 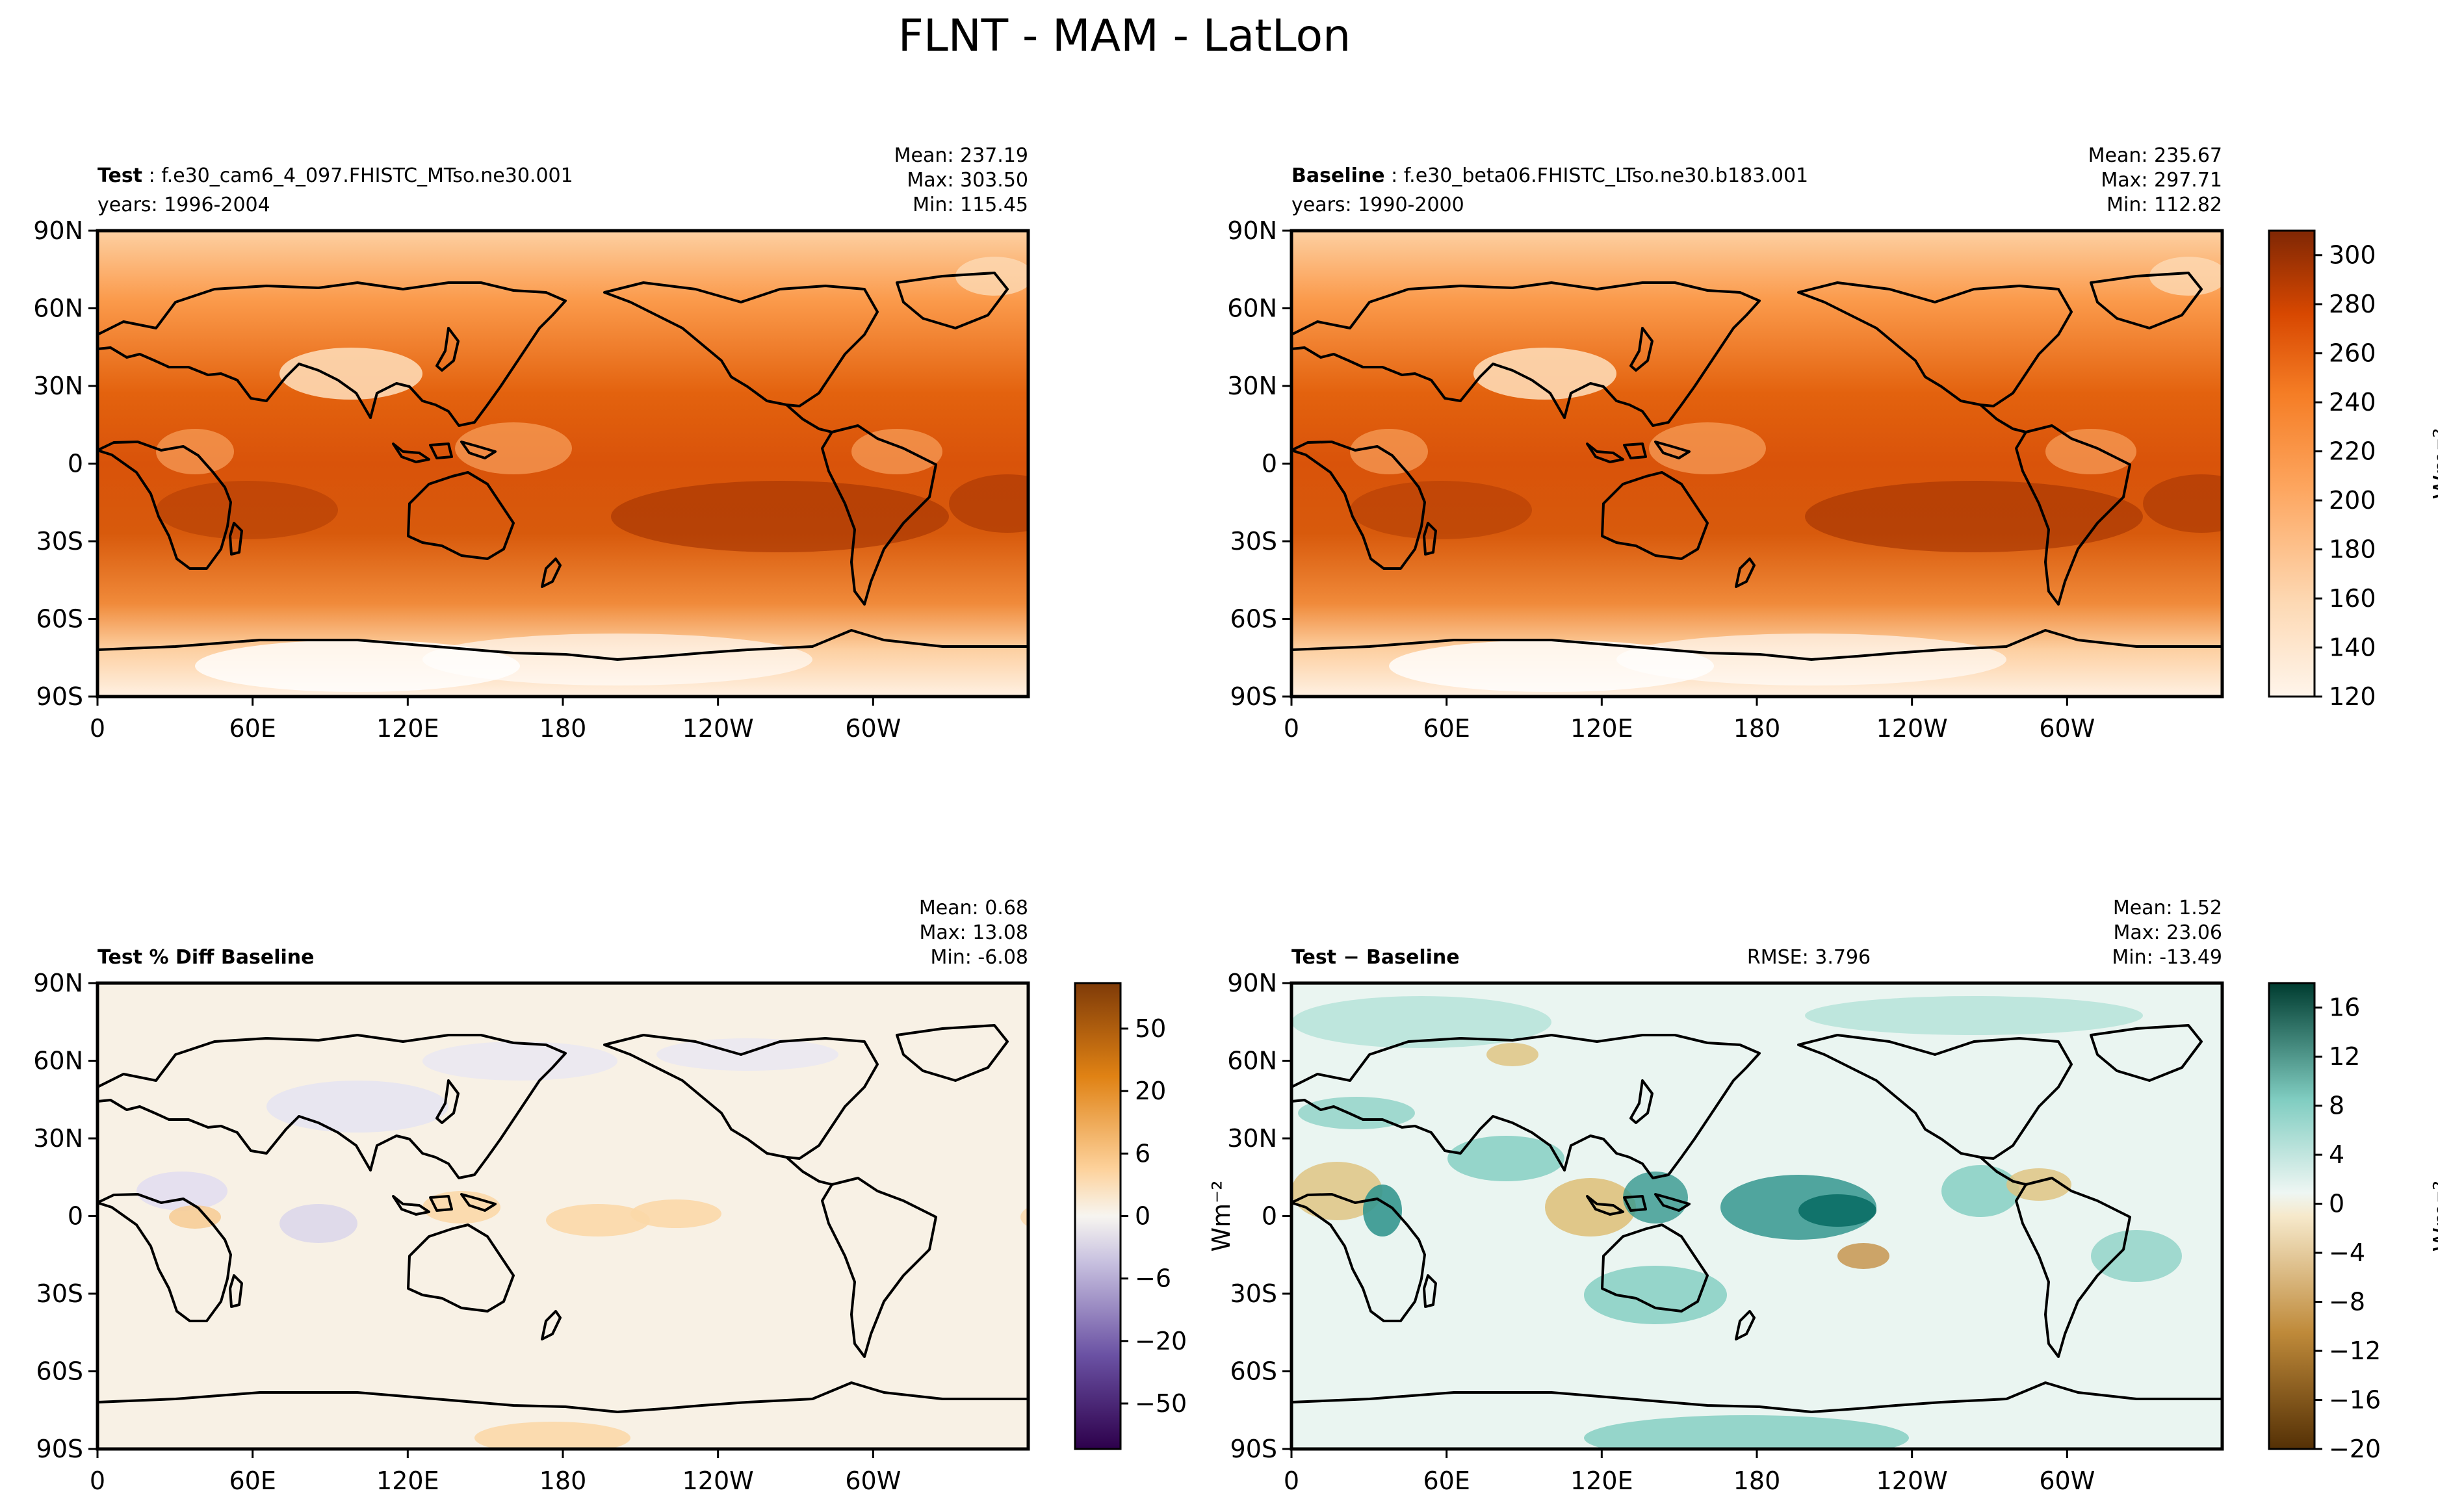 What do you see at coordinates (2347, 1252) in the screenshot?
I see `colorbar-tick-label: −4` at bounding box center [2347, 1252].